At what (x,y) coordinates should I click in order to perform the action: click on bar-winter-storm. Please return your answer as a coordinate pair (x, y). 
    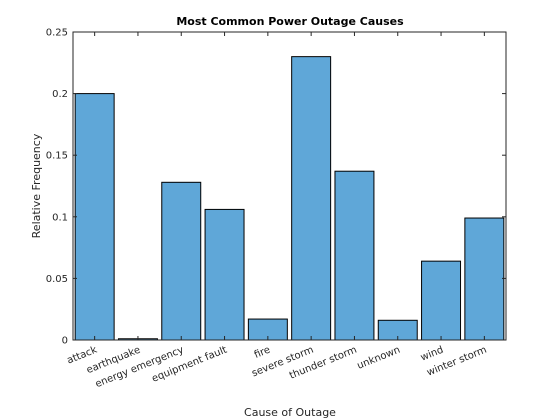
    Looking at the image, I should click on (484, 279).